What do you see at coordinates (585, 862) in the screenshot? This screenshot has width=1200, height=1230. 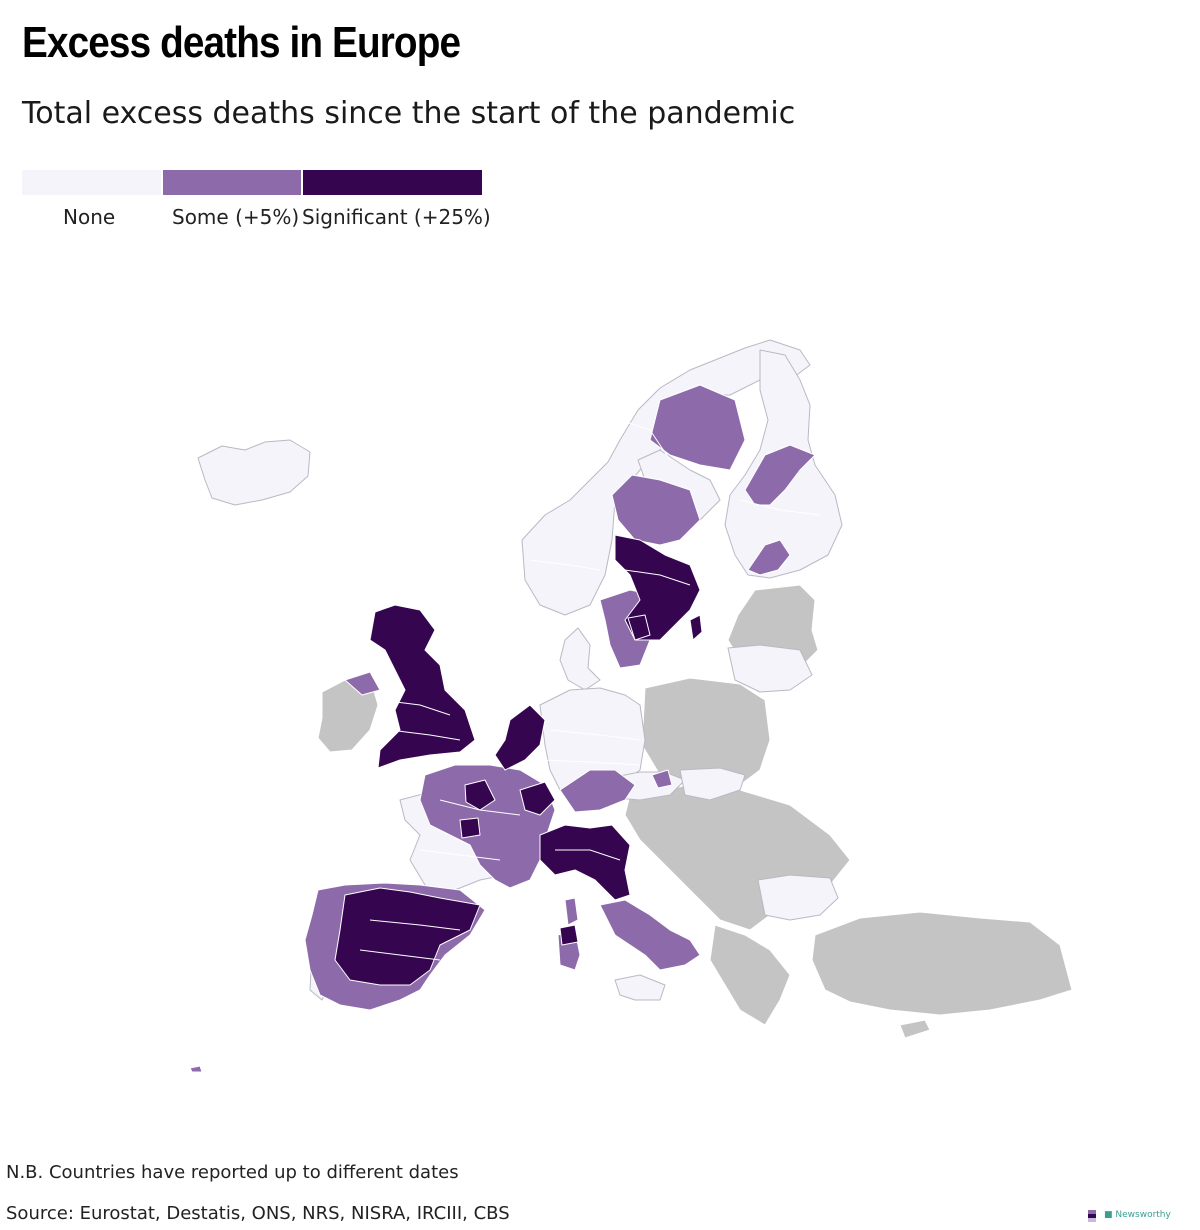 I see `region-north-italy` at bounding box center [585, 862].